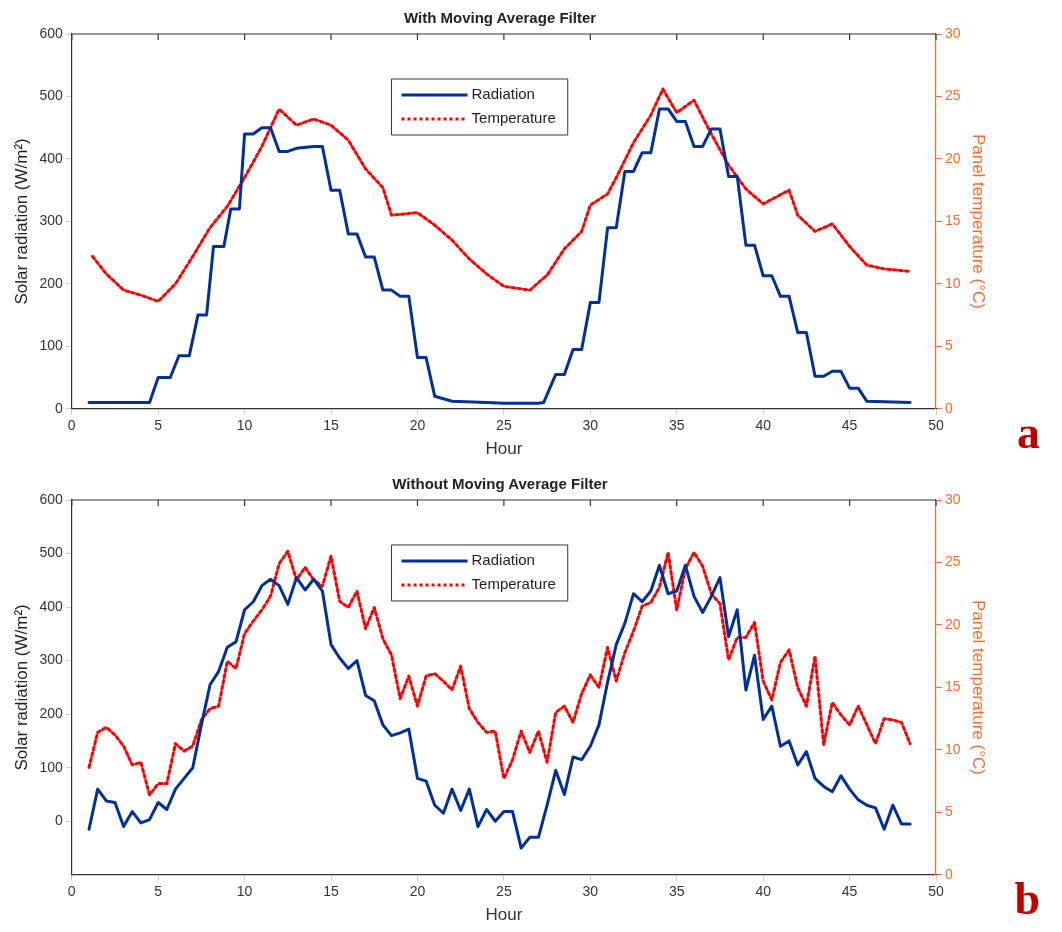 Image resolution: width=1062 pixels, height=932 pixels. Describe the element at coordinates (500, 18) in the screenshot. I see `chart-title: With Moving Average Filter` at that location.